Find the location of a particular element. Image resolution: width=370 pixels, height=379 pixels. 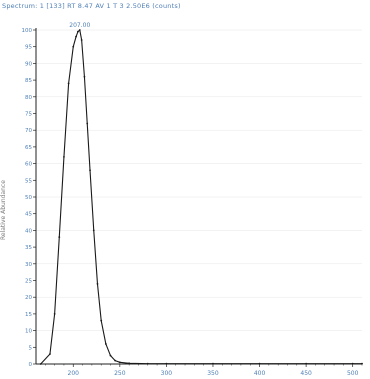

y-tick-label: 80 is located at coordinates (28, 98).